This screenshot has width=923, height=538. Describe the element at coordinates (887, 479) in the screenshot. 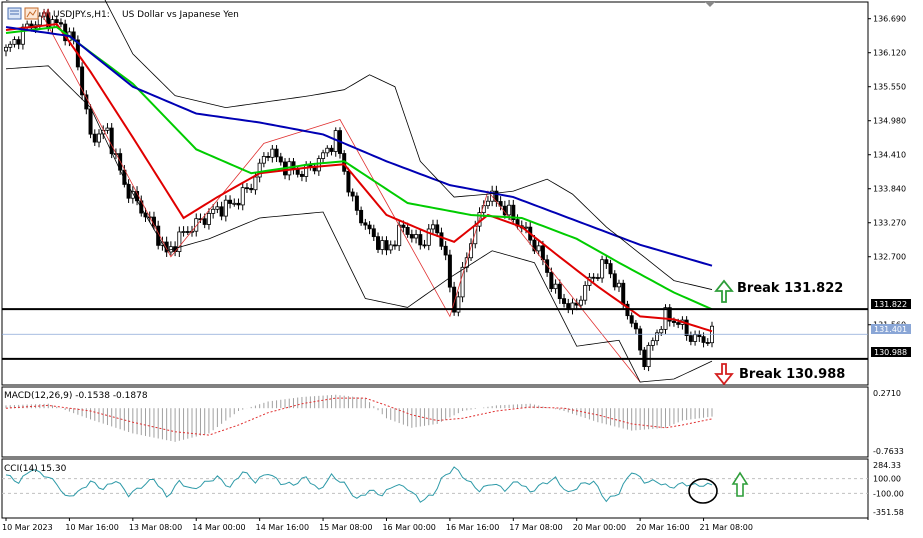

I see `cci-y-tick-label: 100.00` at that location.